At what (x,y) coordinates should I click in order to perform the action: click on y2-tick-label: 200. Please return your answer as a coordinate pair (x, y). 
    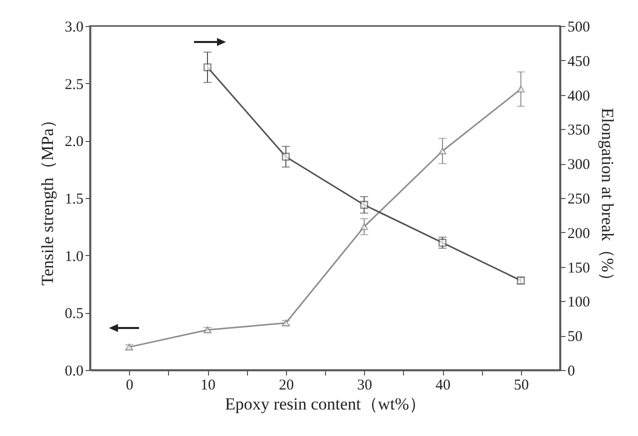
    Looking at the image, I should click on (579, 234).